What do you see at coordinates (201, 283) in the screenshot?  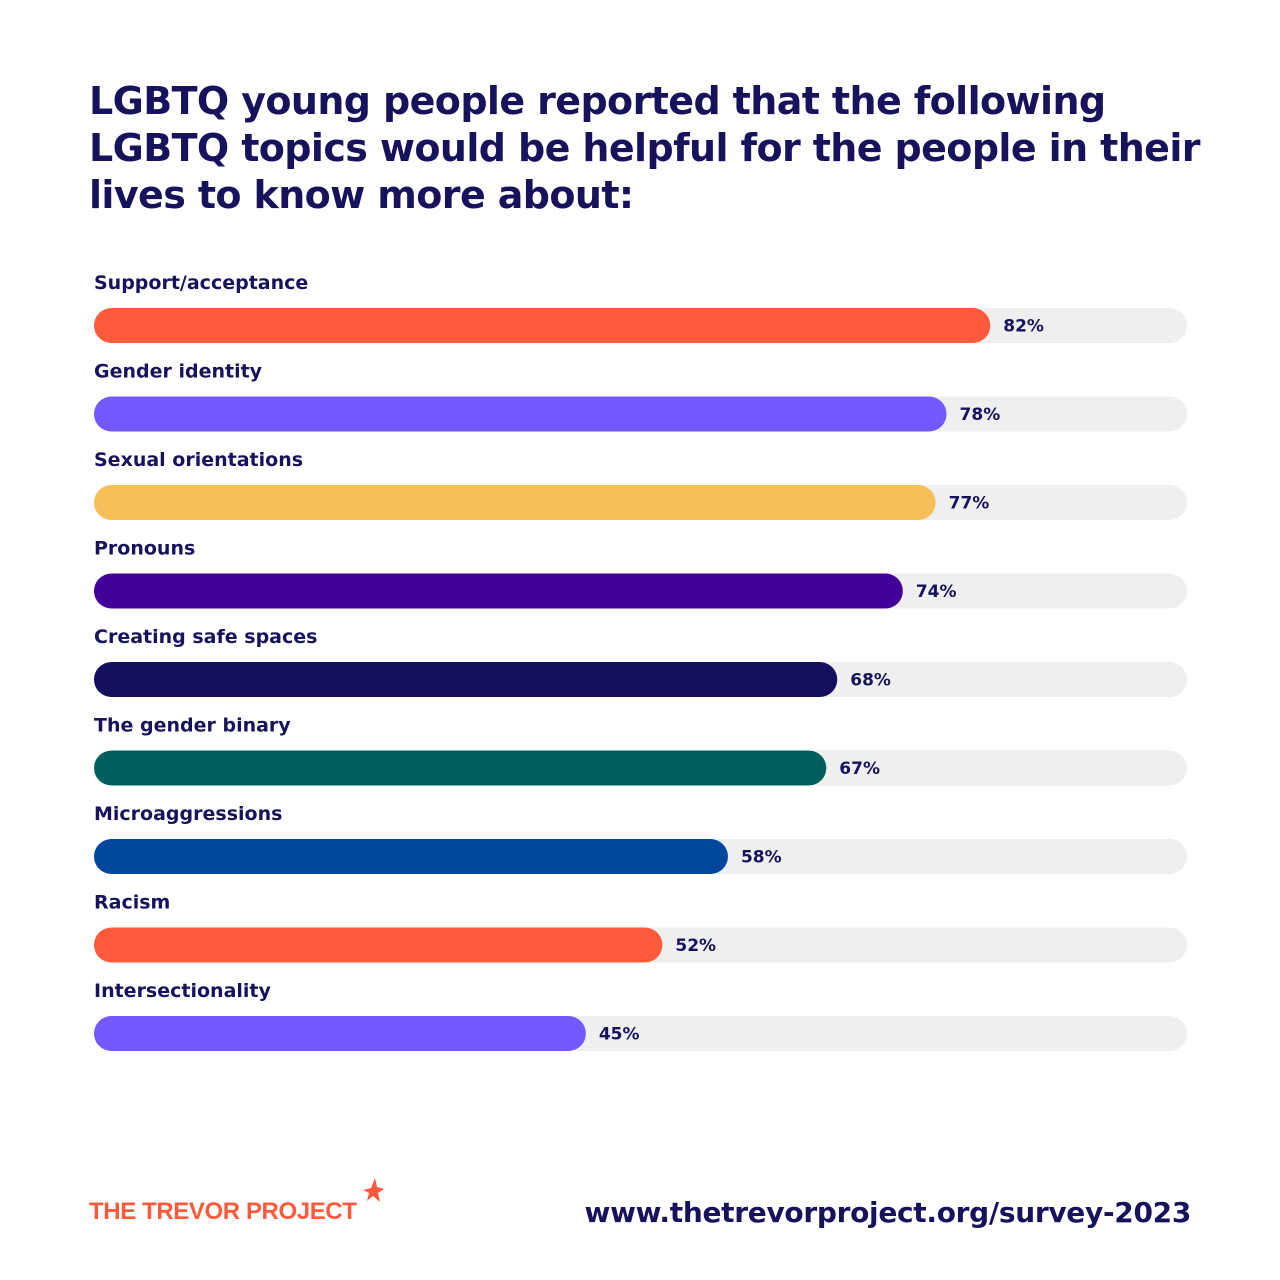 I see `category-label: Support/acceptance` at bounding box center [201, 283].